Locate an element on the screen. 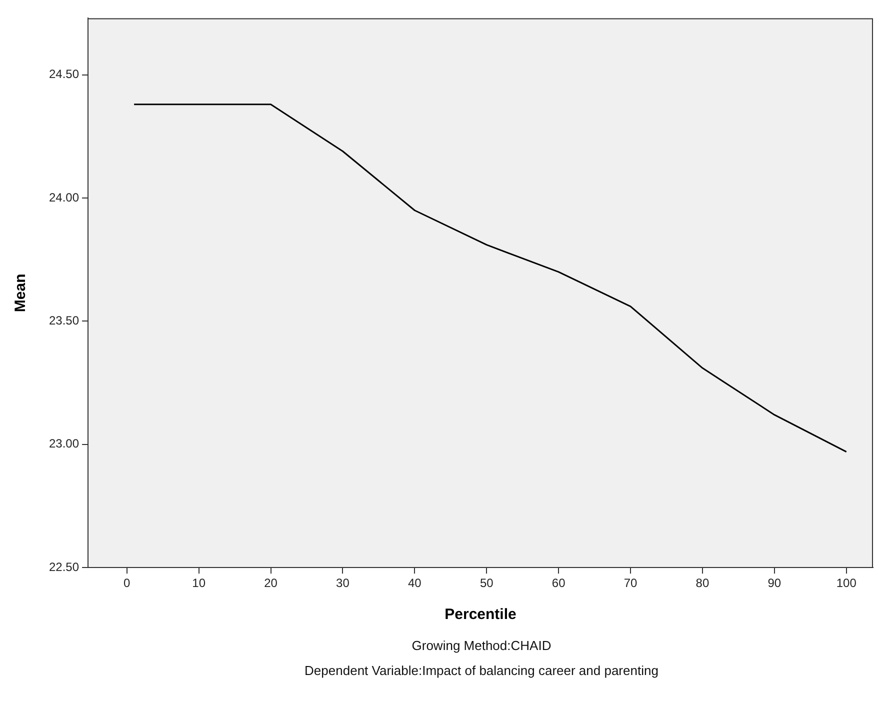  y-tick-label: 23.50 is located at coordinates (64, 321).